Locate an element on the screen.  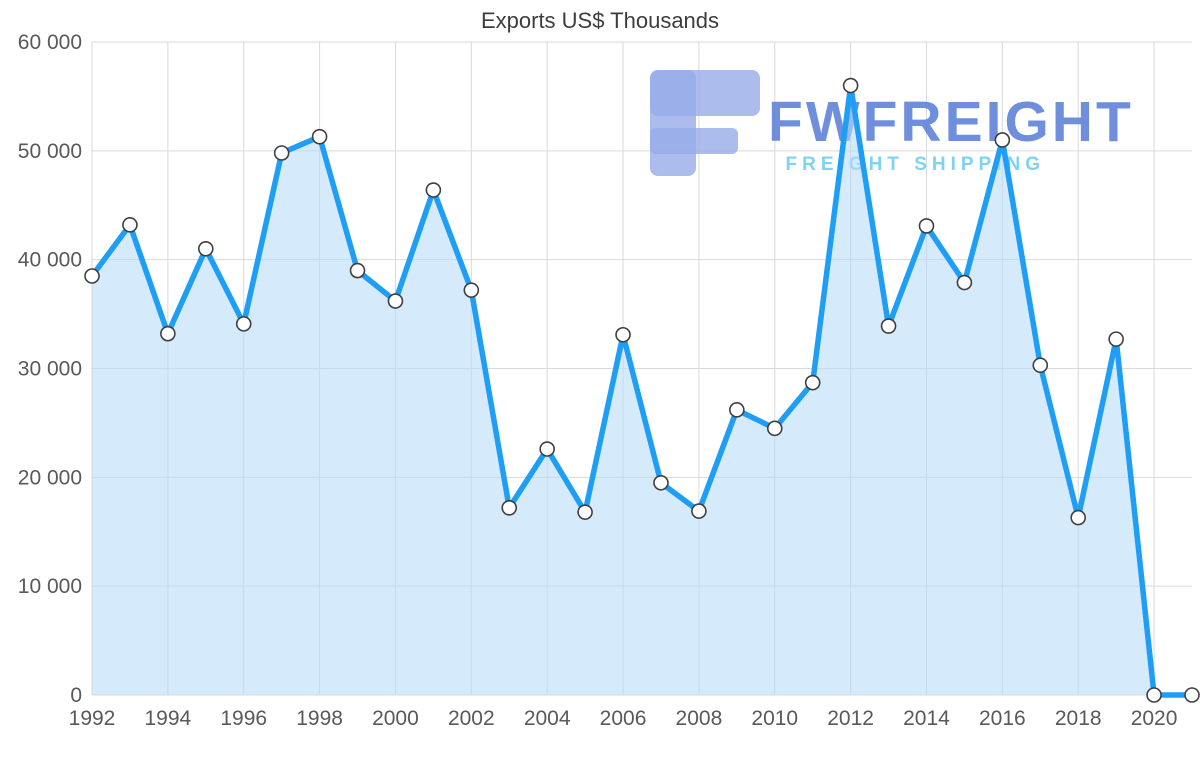
x-axis-tick-label: 1998 is located at coordinates (319, 718).